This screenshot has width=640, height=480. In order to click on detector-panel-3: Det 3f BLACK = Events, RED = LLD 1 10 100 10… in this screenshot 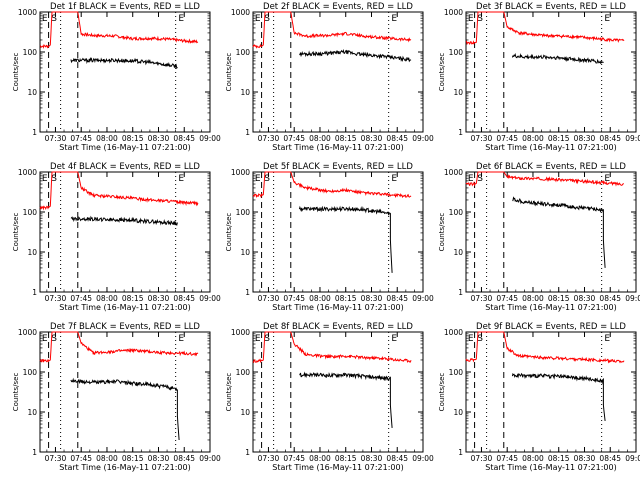, I will do `click(539, 77)`.